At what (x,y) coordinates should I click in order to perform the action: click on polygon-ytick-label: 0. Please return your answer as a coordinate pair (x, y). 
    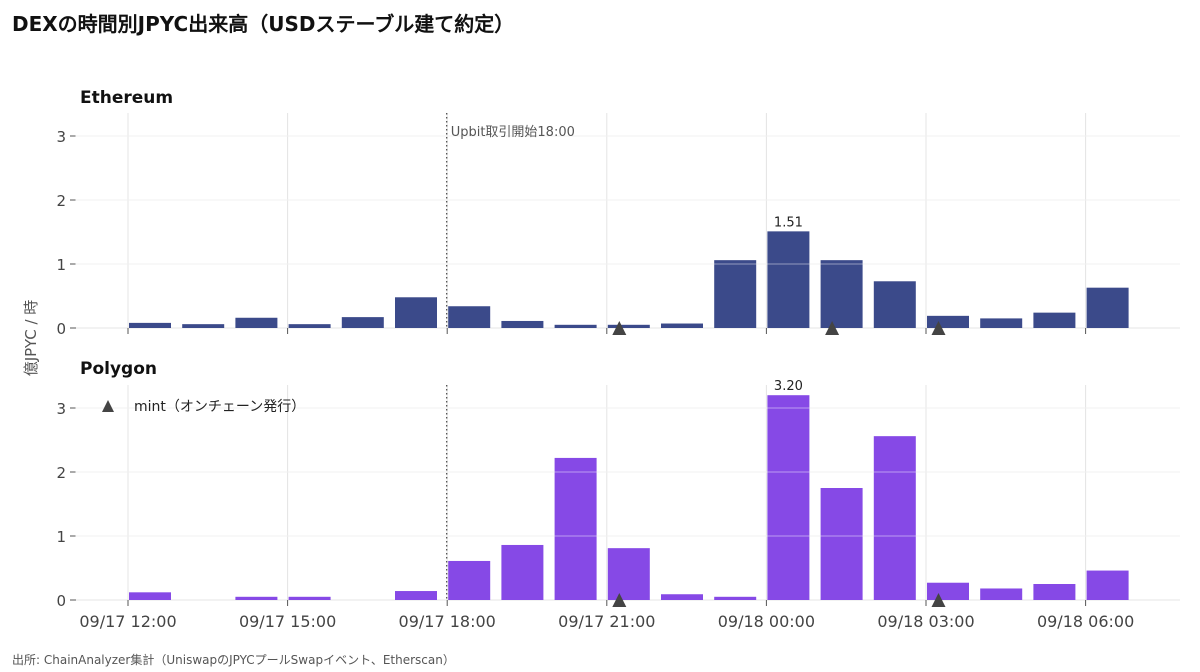
    Looking at the image, I should click on (61, 601).